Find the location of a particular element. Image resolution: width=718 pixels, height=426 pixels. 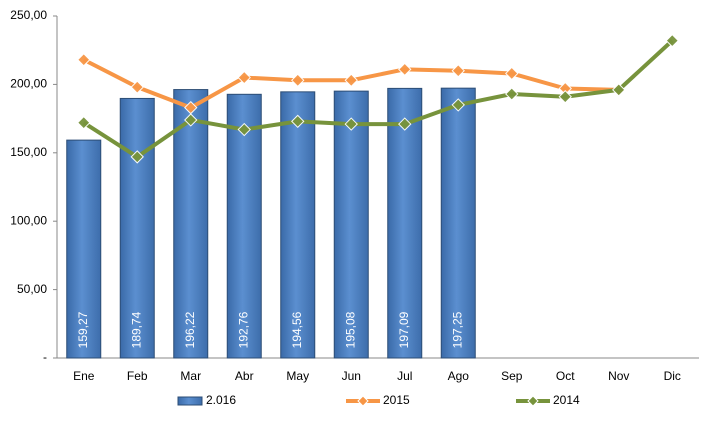

value-label: 197,25 is located at coordinates (457, 329).